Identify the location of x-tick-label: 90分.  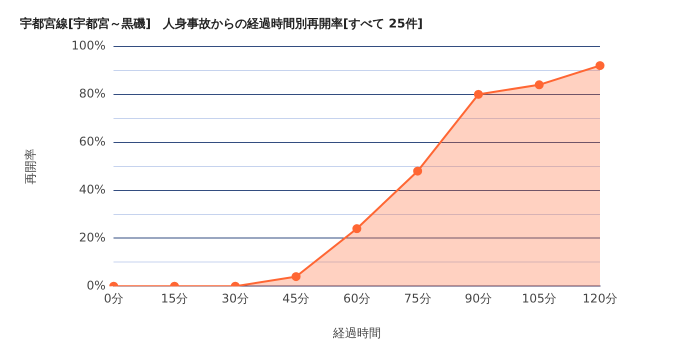
(478, 299).